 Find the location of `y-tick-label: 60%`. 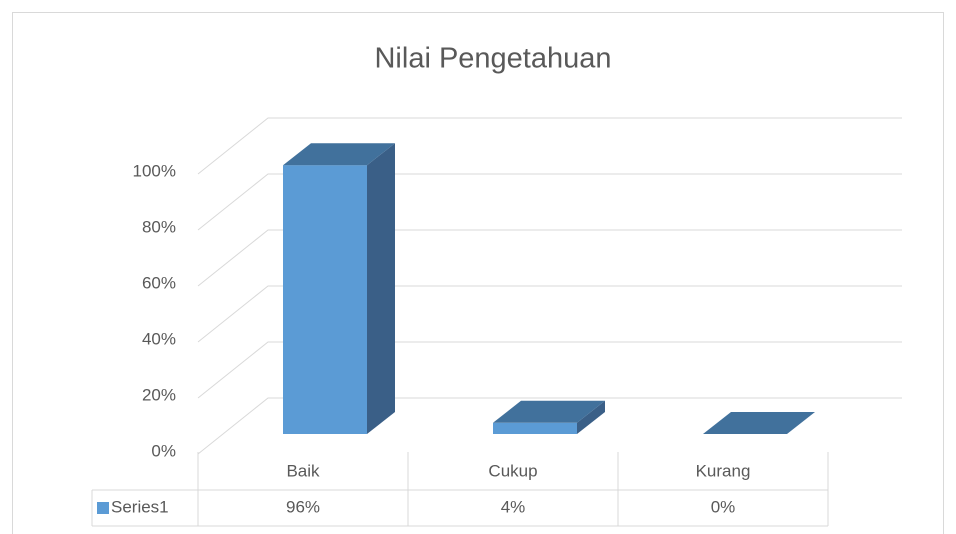

y-tick-label: 60% is located at coordinates (159, 282).